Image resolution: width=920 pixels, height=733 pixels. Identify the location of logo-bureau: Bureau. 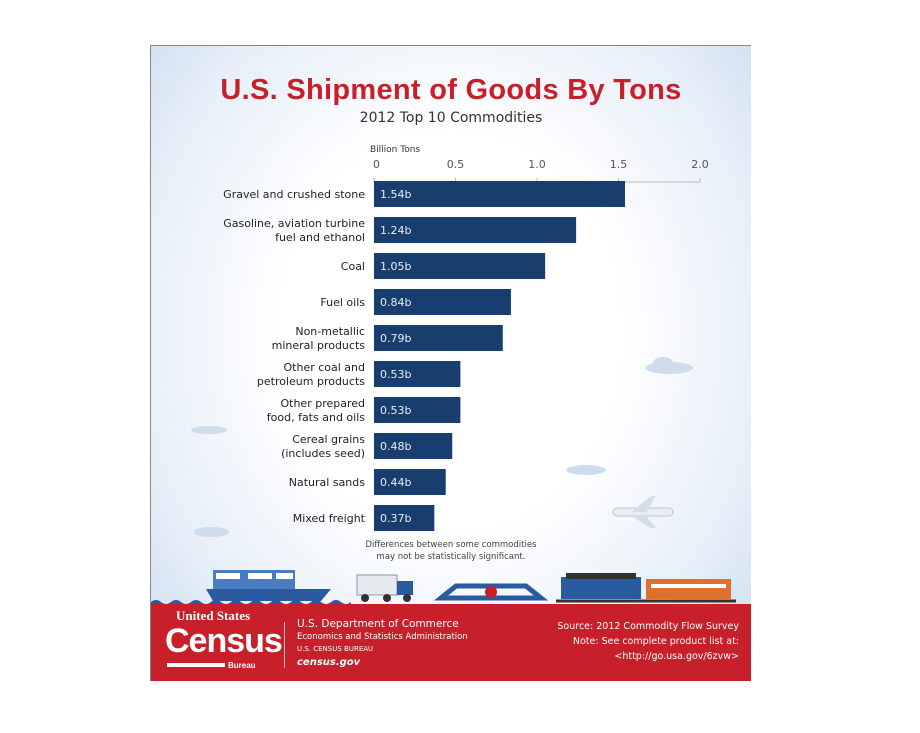
(242, 665).